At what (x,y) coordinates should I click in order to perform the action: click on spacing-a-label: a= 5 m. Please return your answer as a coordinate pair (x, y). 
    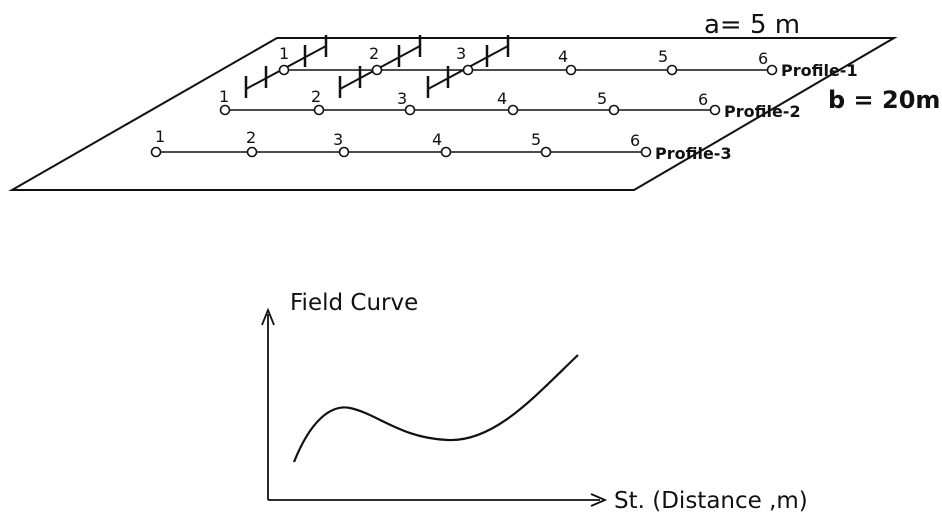
    Looking at the image, I should click on (752, 25).